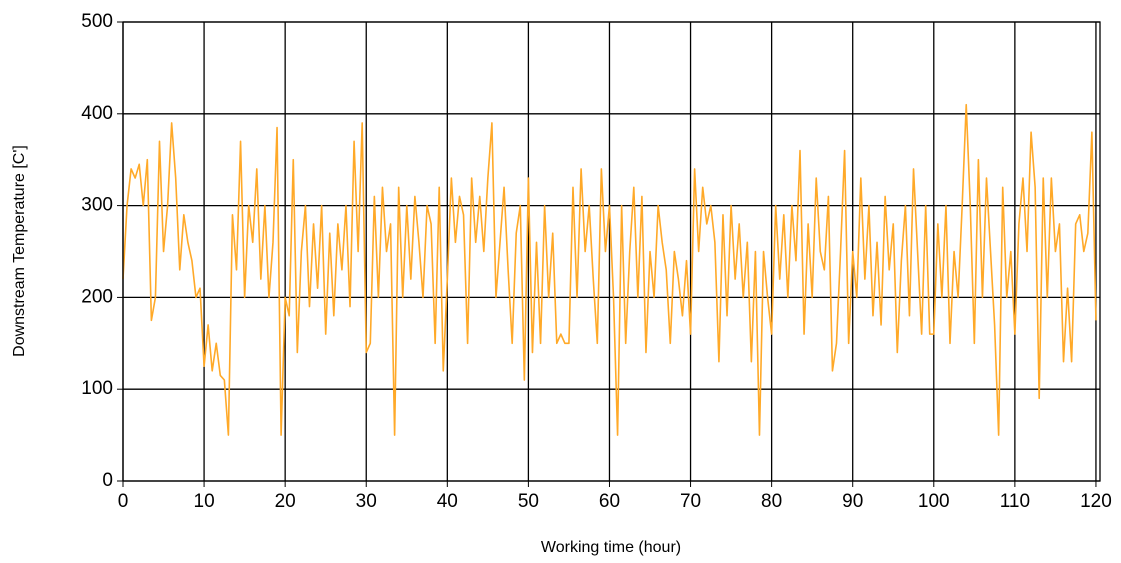 This screenshot has width=1121, height=563. What do you see at coordinates (19, 251) in the screenshot?
I see `y-axis-title: Downstream Temperature [C']` at bounding box center [19, 251].